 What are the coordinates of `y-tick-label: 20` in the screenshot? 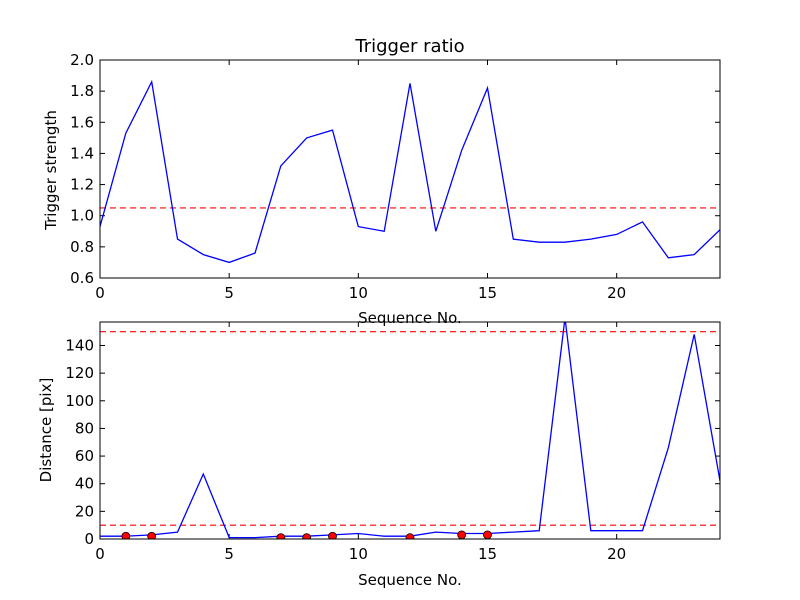 It's located at (84, 511).